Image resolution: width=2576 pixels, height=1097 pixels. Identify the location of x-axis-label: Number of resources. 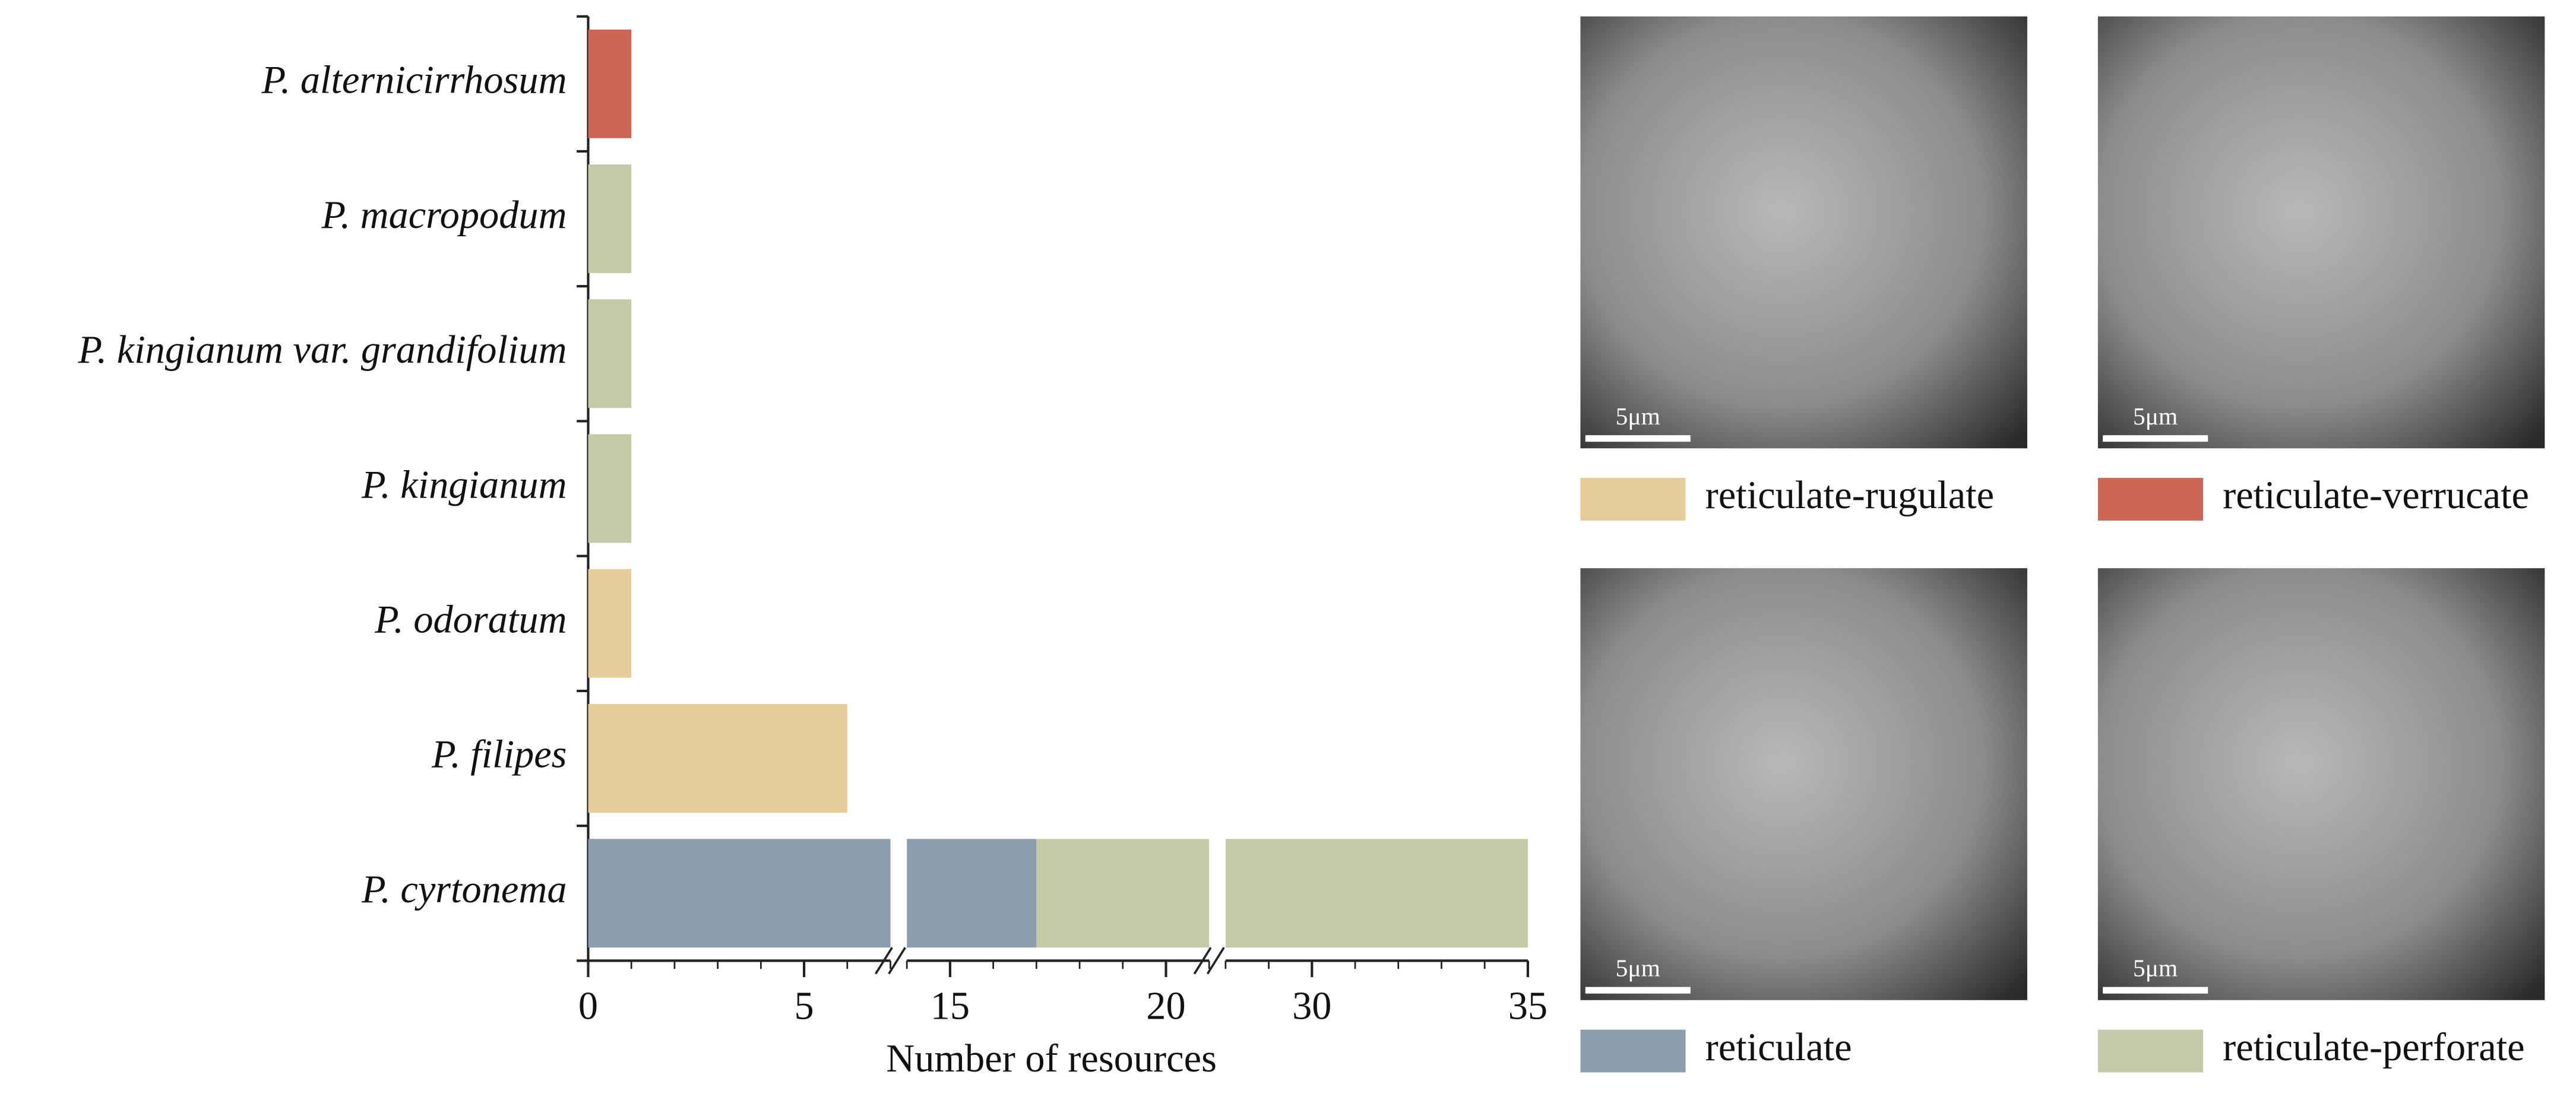
(1051, 1058).